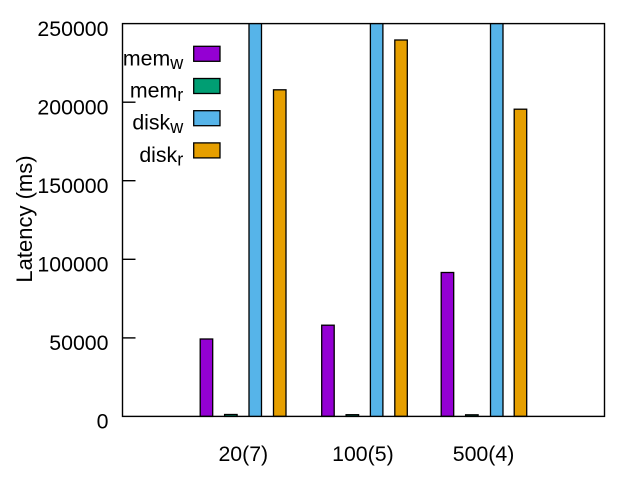 This screenshot has height=480, width=640. What do you see at coordinates (72, 29) in the screenshot?
I see `svg-text: 250000` at bounding box center [72, 29].